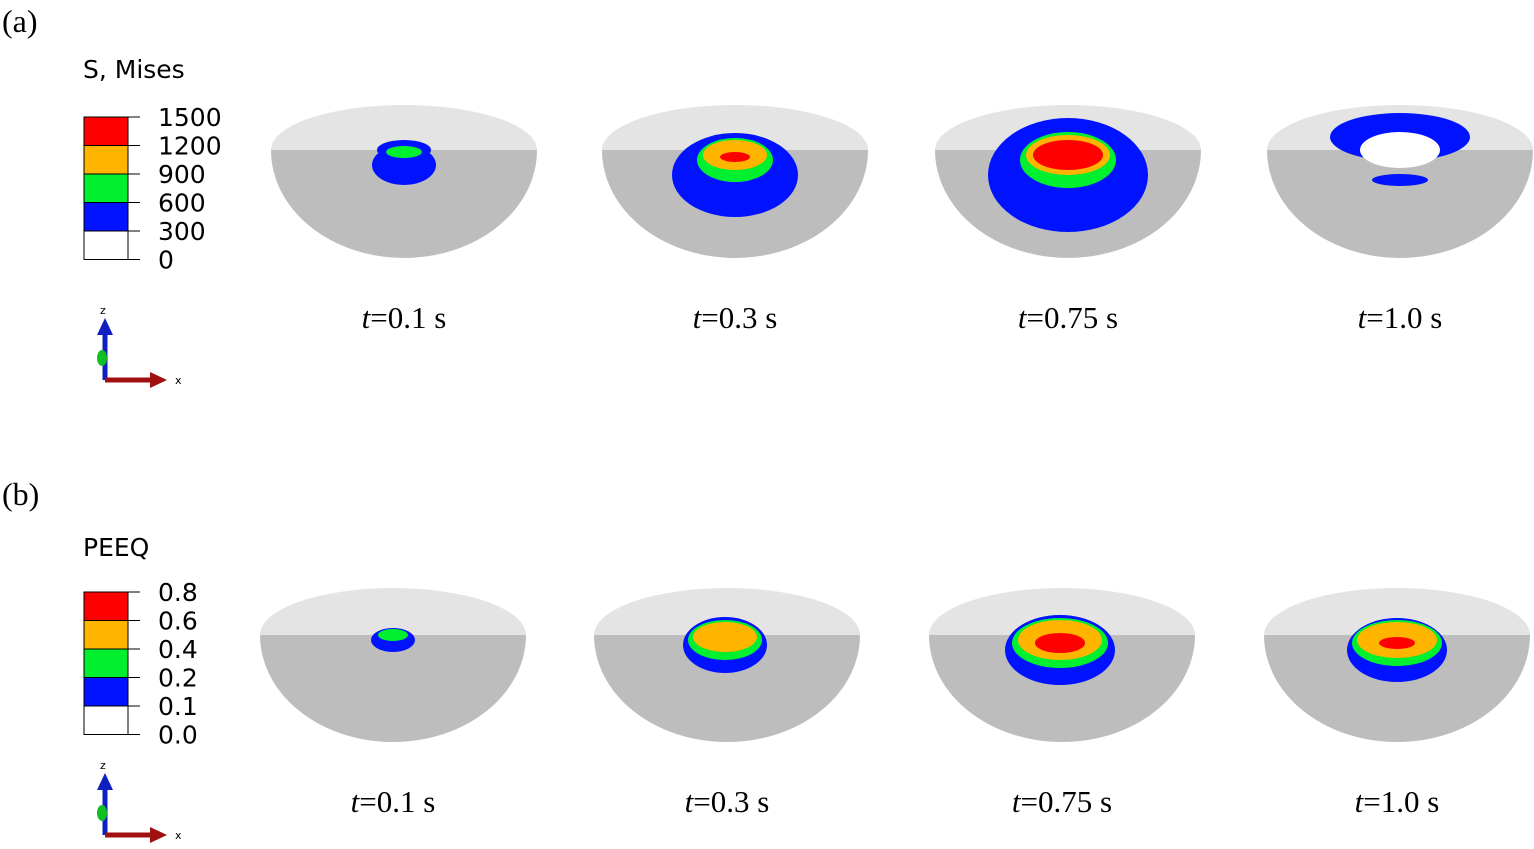  What do you see at coordinates (178, 706) in the screenshot?
I see `legend-tick-label: 0.1` at bounding box center [178, 706].